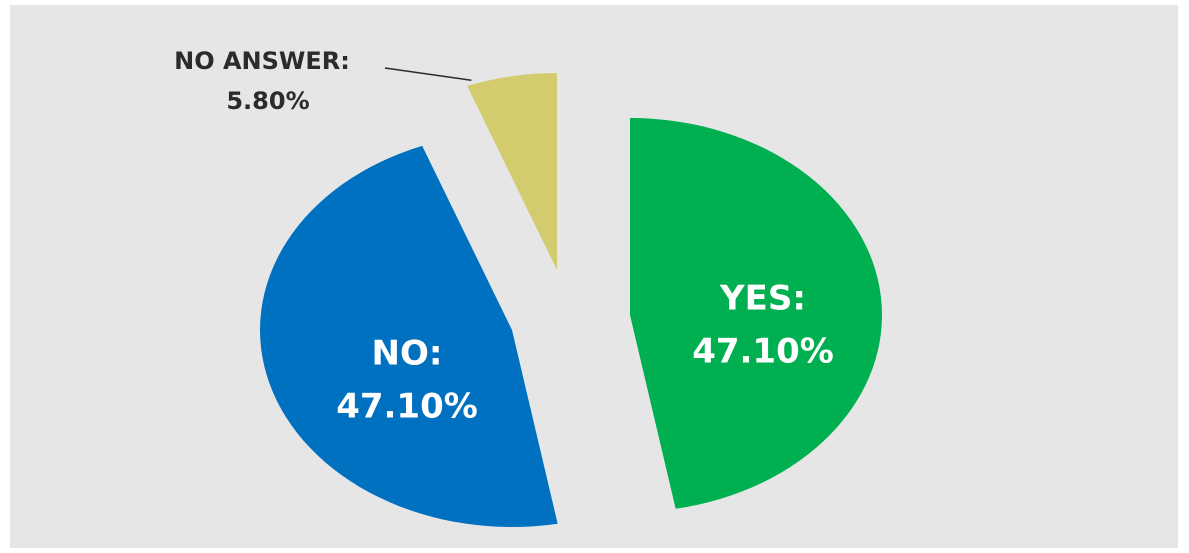 This screenshot has height=553, width=1189. I want to click on slice-label: NO:, so click(407, 354).